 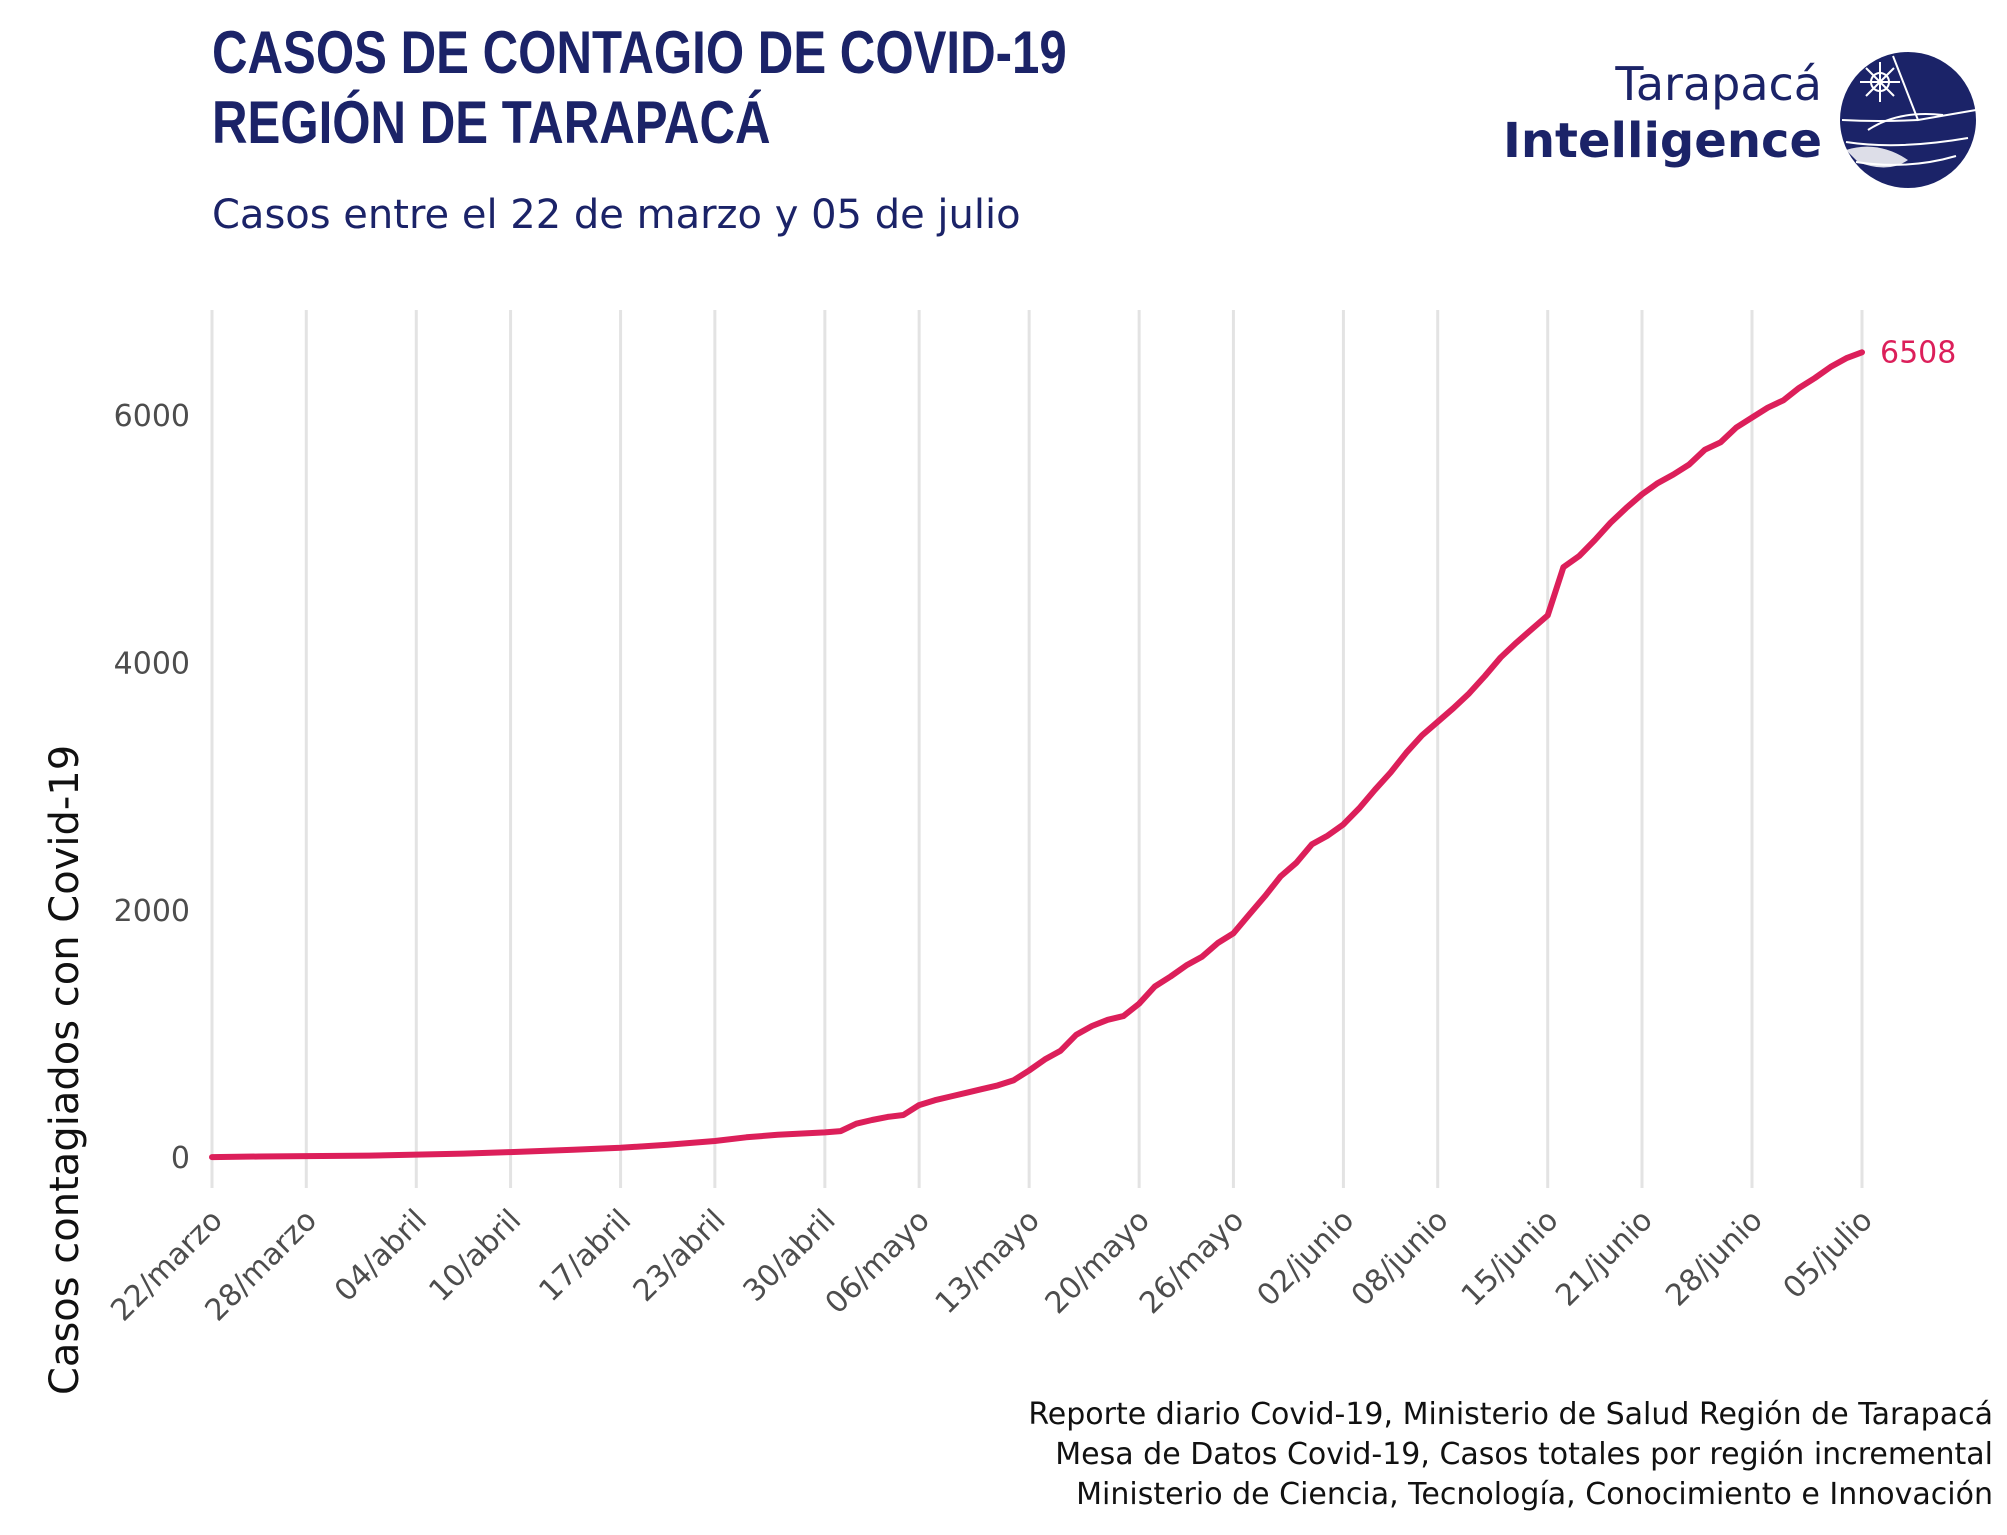 I want to click on logo-line2: Intelligence, so click(x=1662, y=141).